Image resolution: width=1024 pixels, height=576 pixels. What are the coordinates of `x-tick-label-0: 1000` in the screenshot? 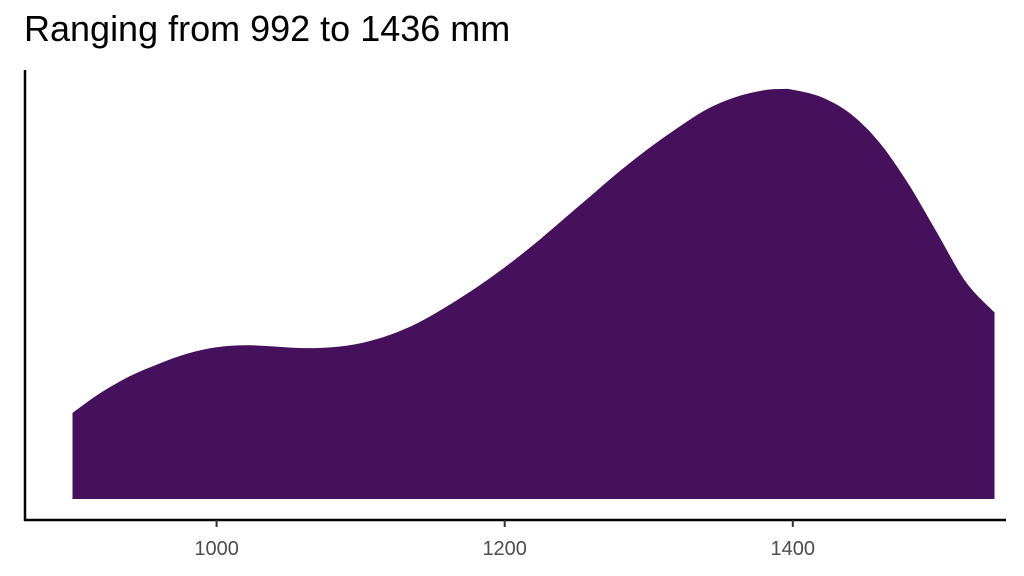 It's located at (216, 549).